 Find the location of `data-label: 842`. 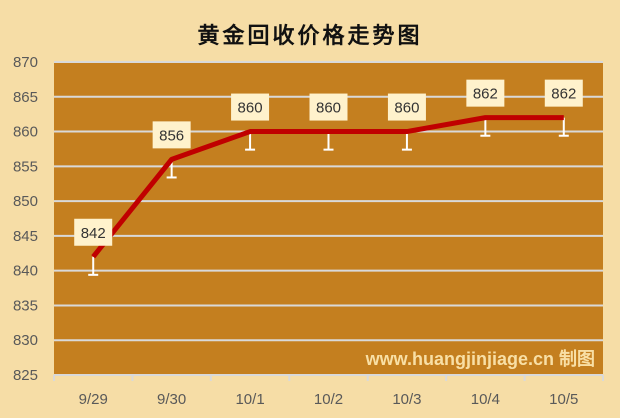

data-label: 842 is located at coordinates (93, 233).